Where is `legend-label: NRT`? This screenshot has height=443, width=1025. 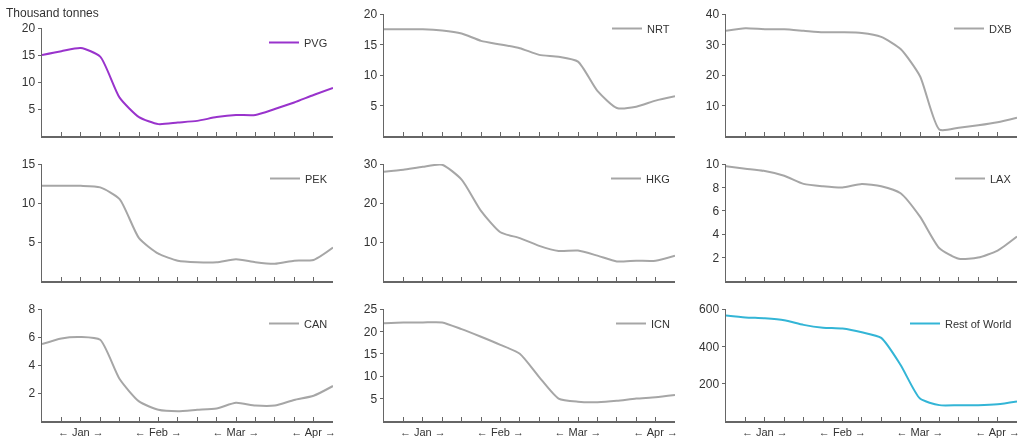
legend-label: NRT is located at coordinates (658, 28).